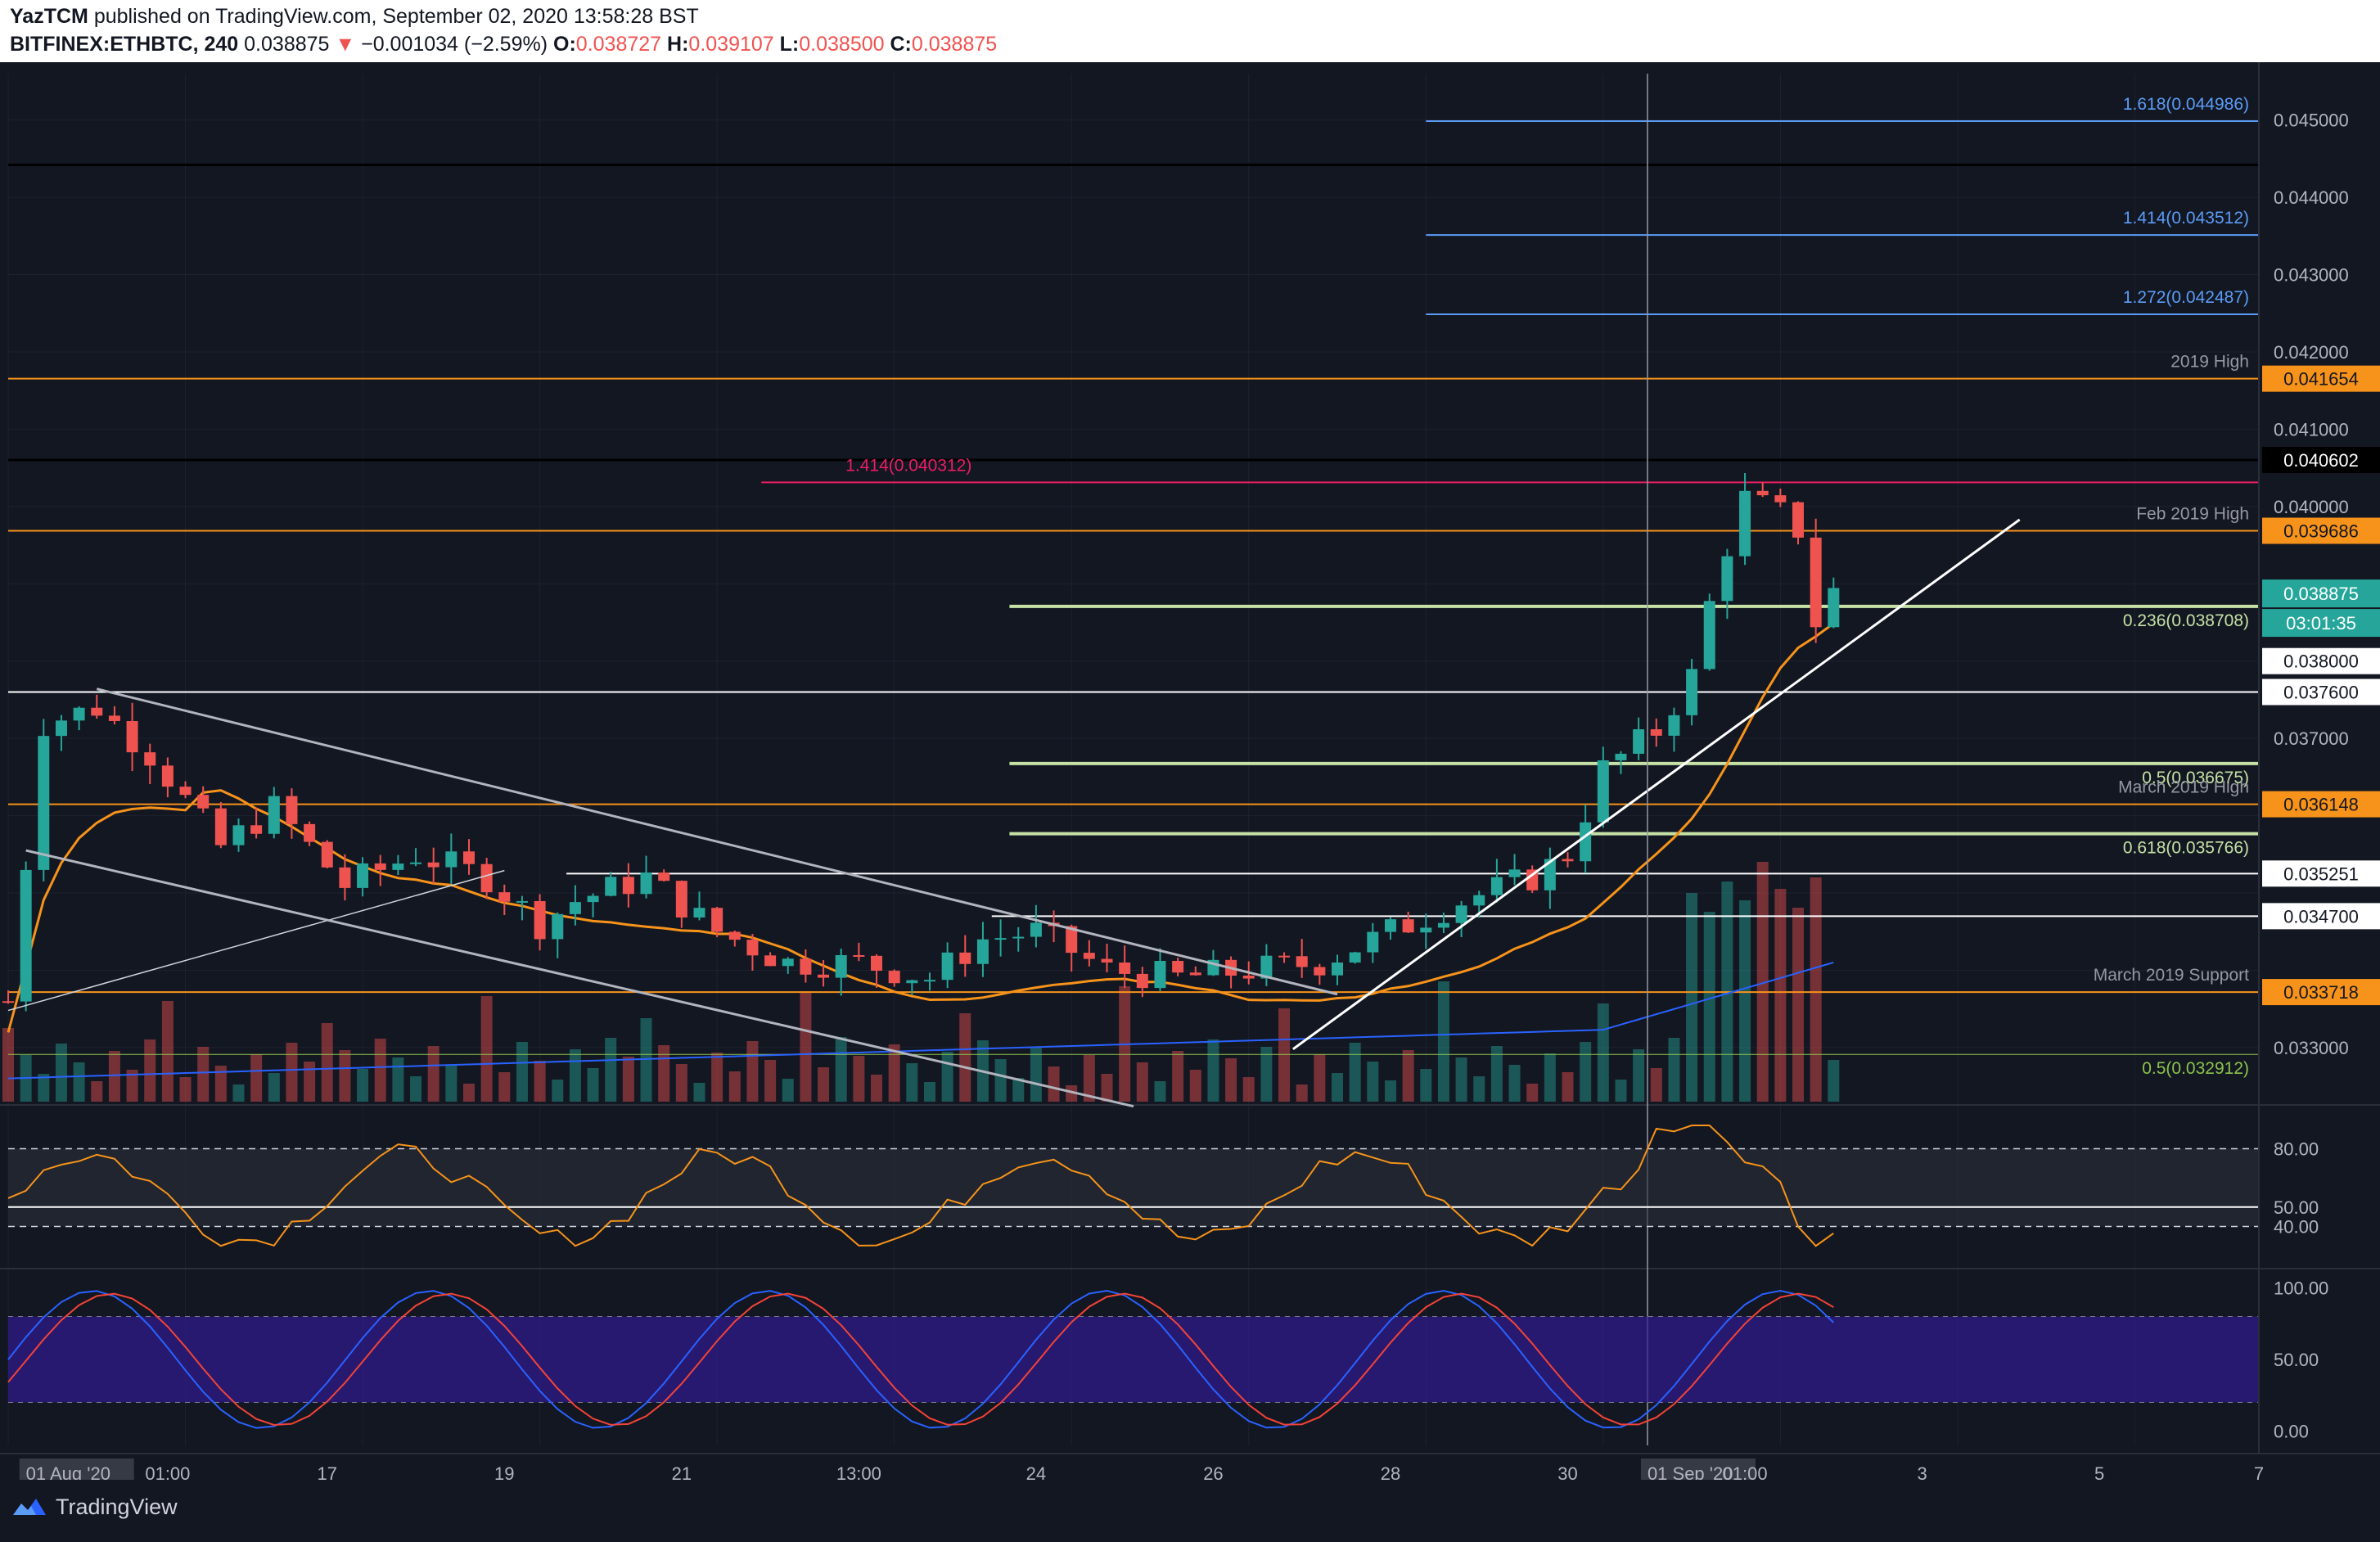  Describe the element at coordinates (68, 1472) in the screenshot. I see `time-tick-label: 01 Aug '20` at that location.